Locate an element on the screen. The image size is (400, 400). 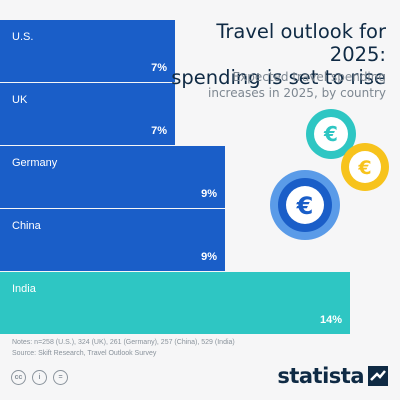
subtitle-line: Expected travel spending is located at coordinates (309, 77).